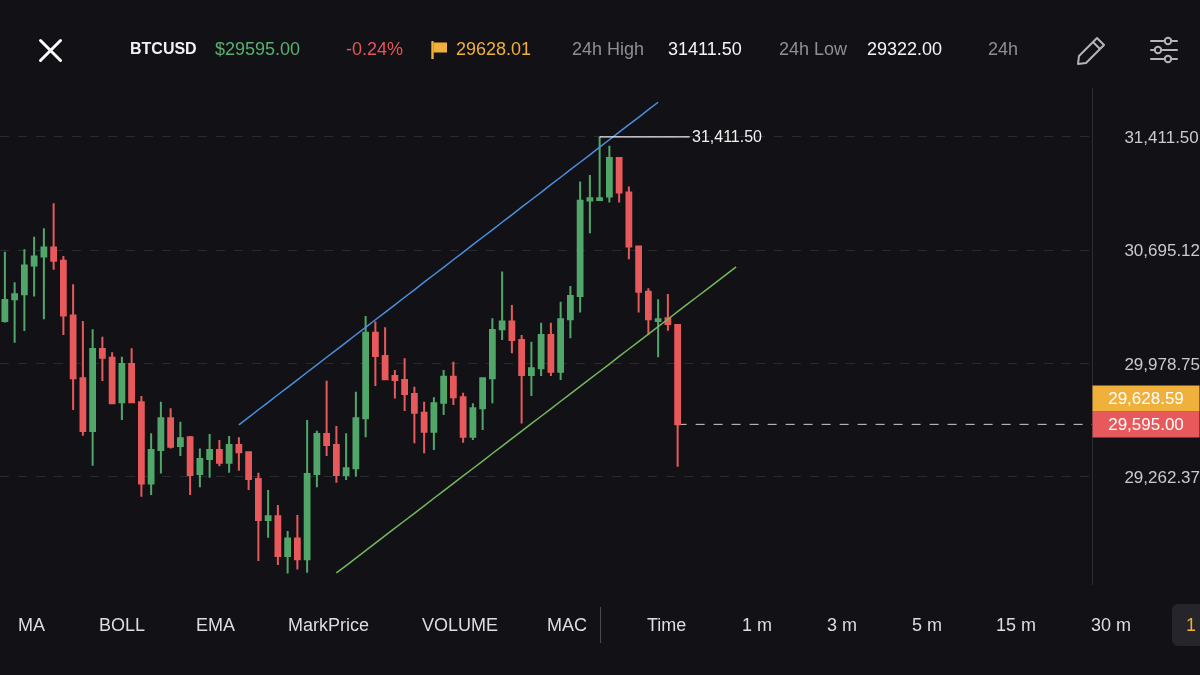 This screenshot has height=675, width=1200. Describe the element at coordinates (1162, 477) in the screenshot. I see `y-tick-label: 29,262.37` at that location.